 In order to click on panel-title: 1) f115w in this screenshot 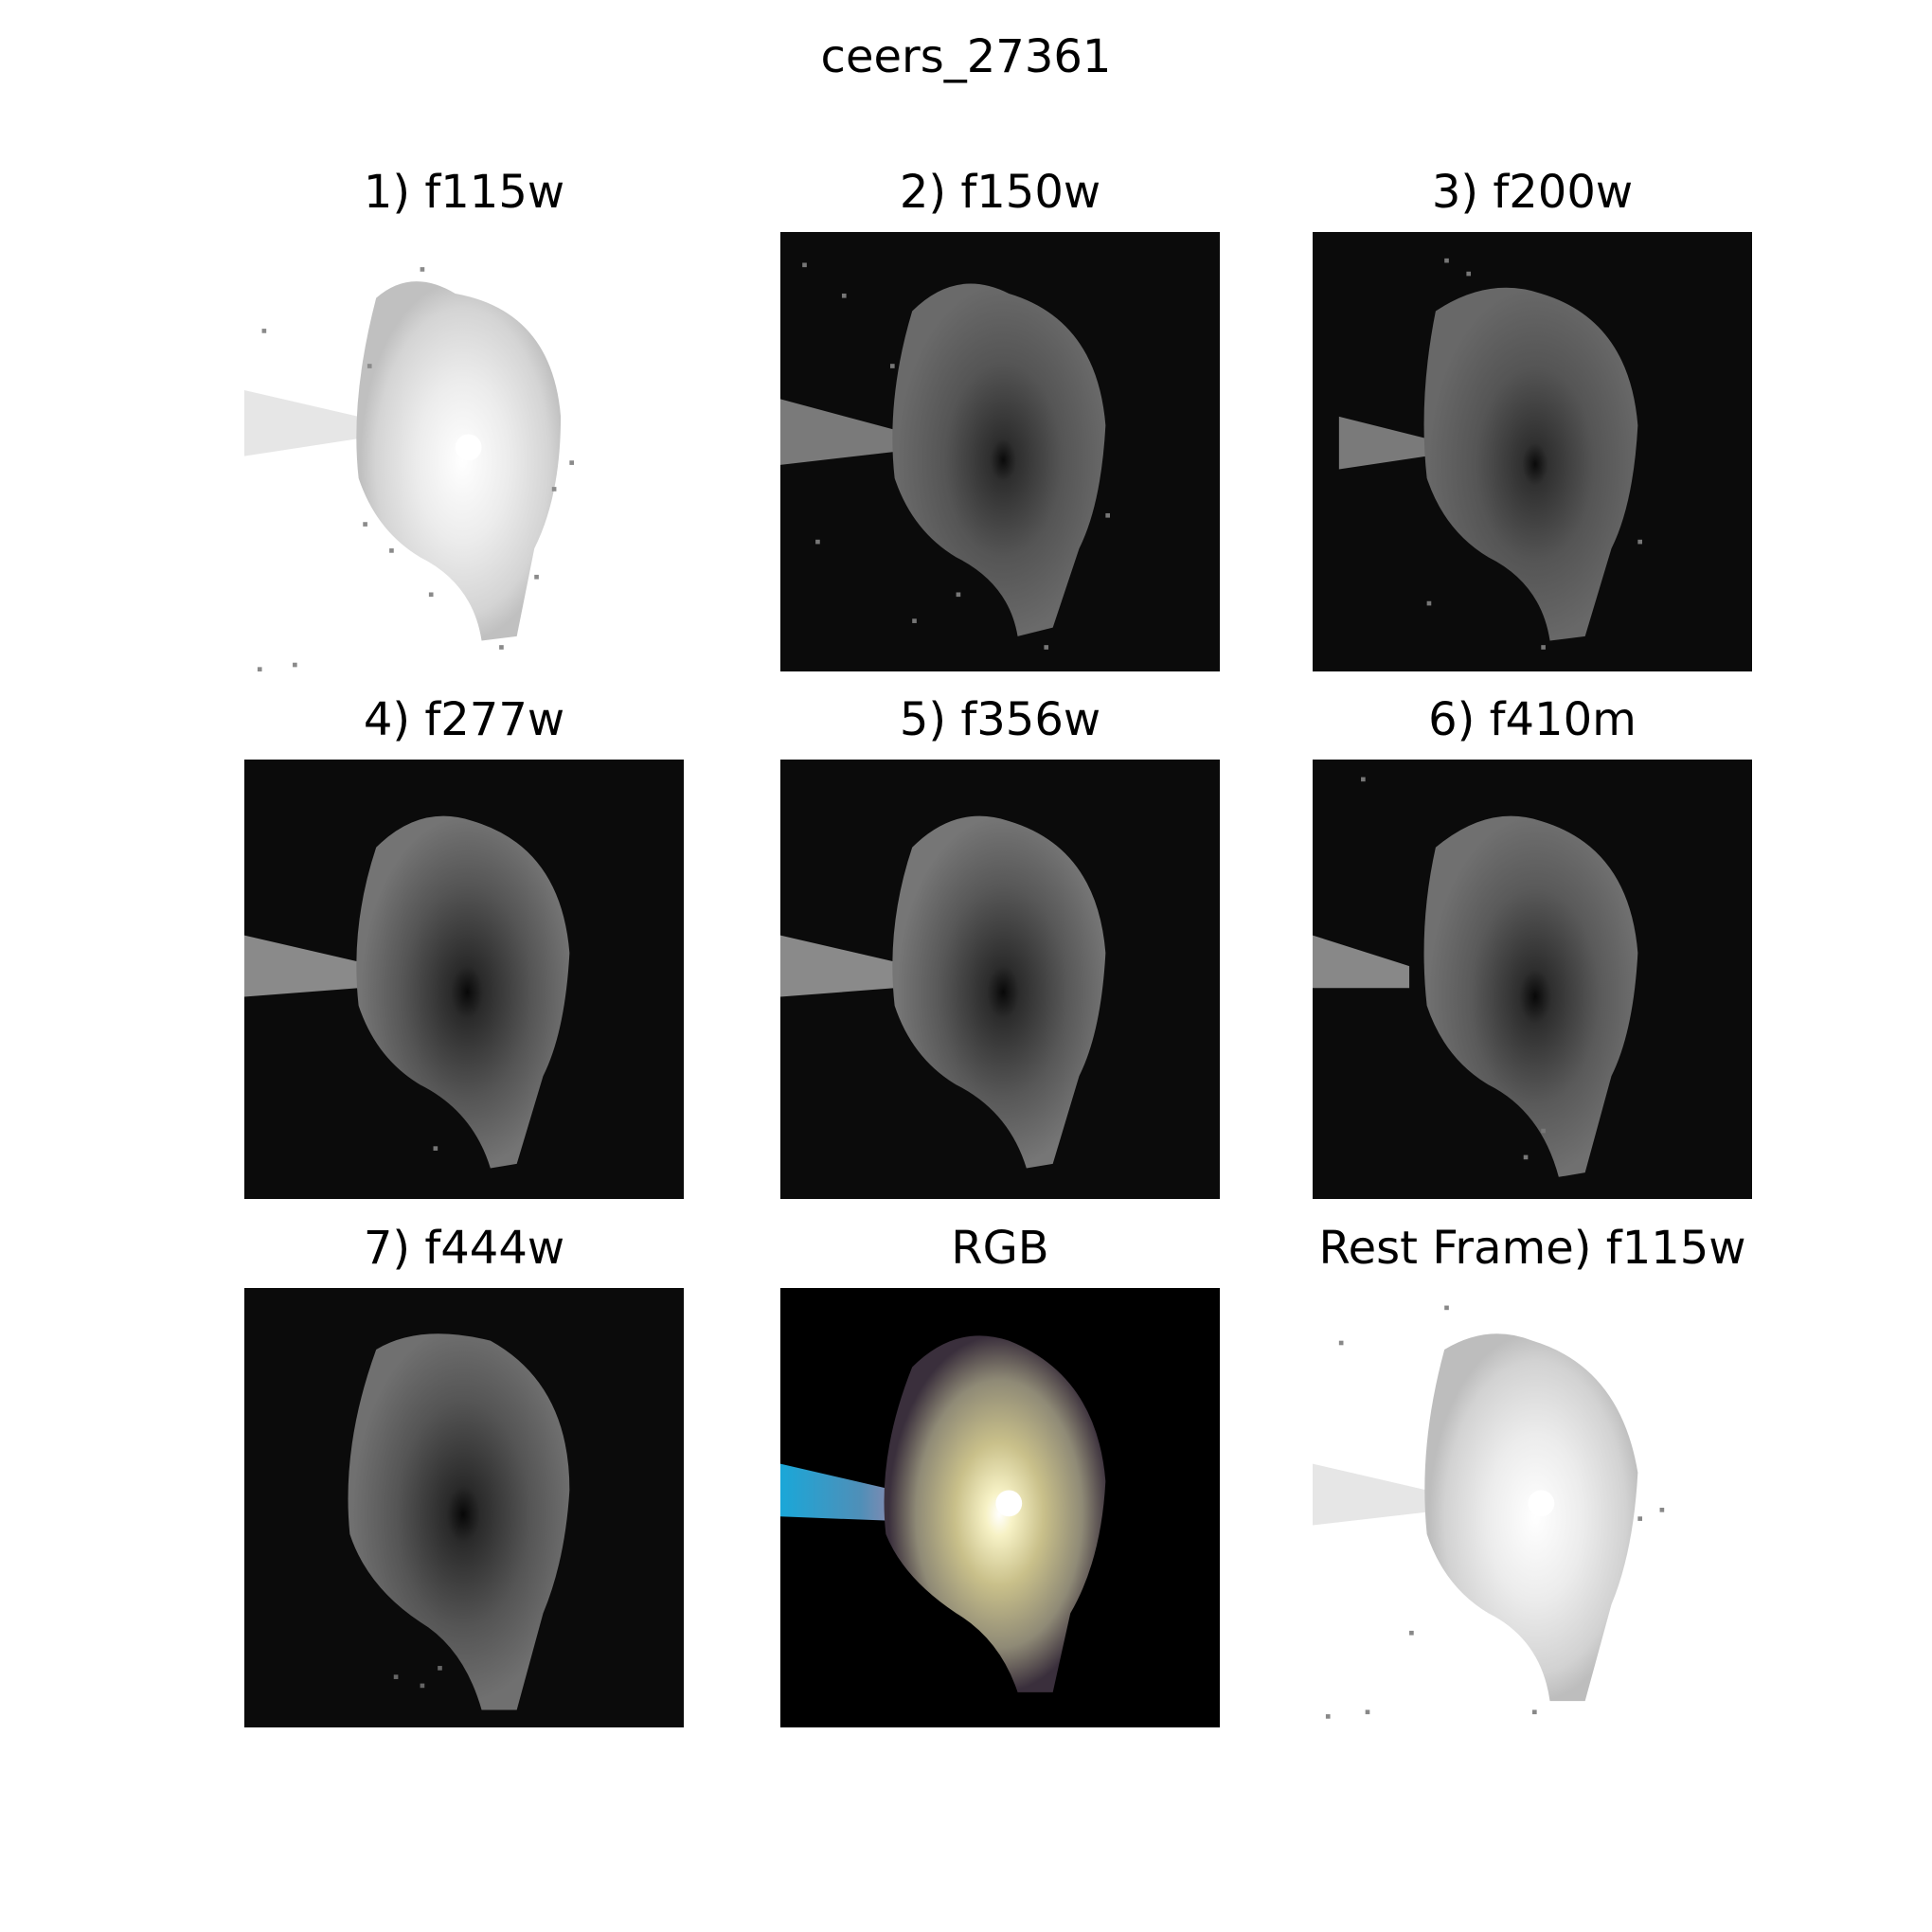, I will do `click(464, 192)`.